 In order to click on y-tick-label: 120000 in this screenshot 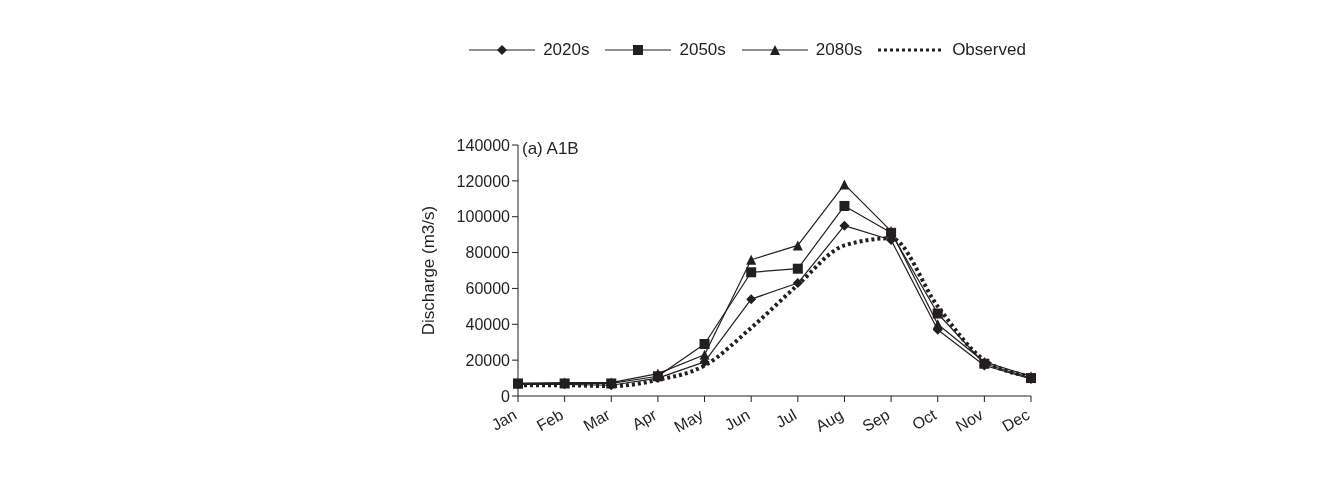, I will do `click(483, 181)`.